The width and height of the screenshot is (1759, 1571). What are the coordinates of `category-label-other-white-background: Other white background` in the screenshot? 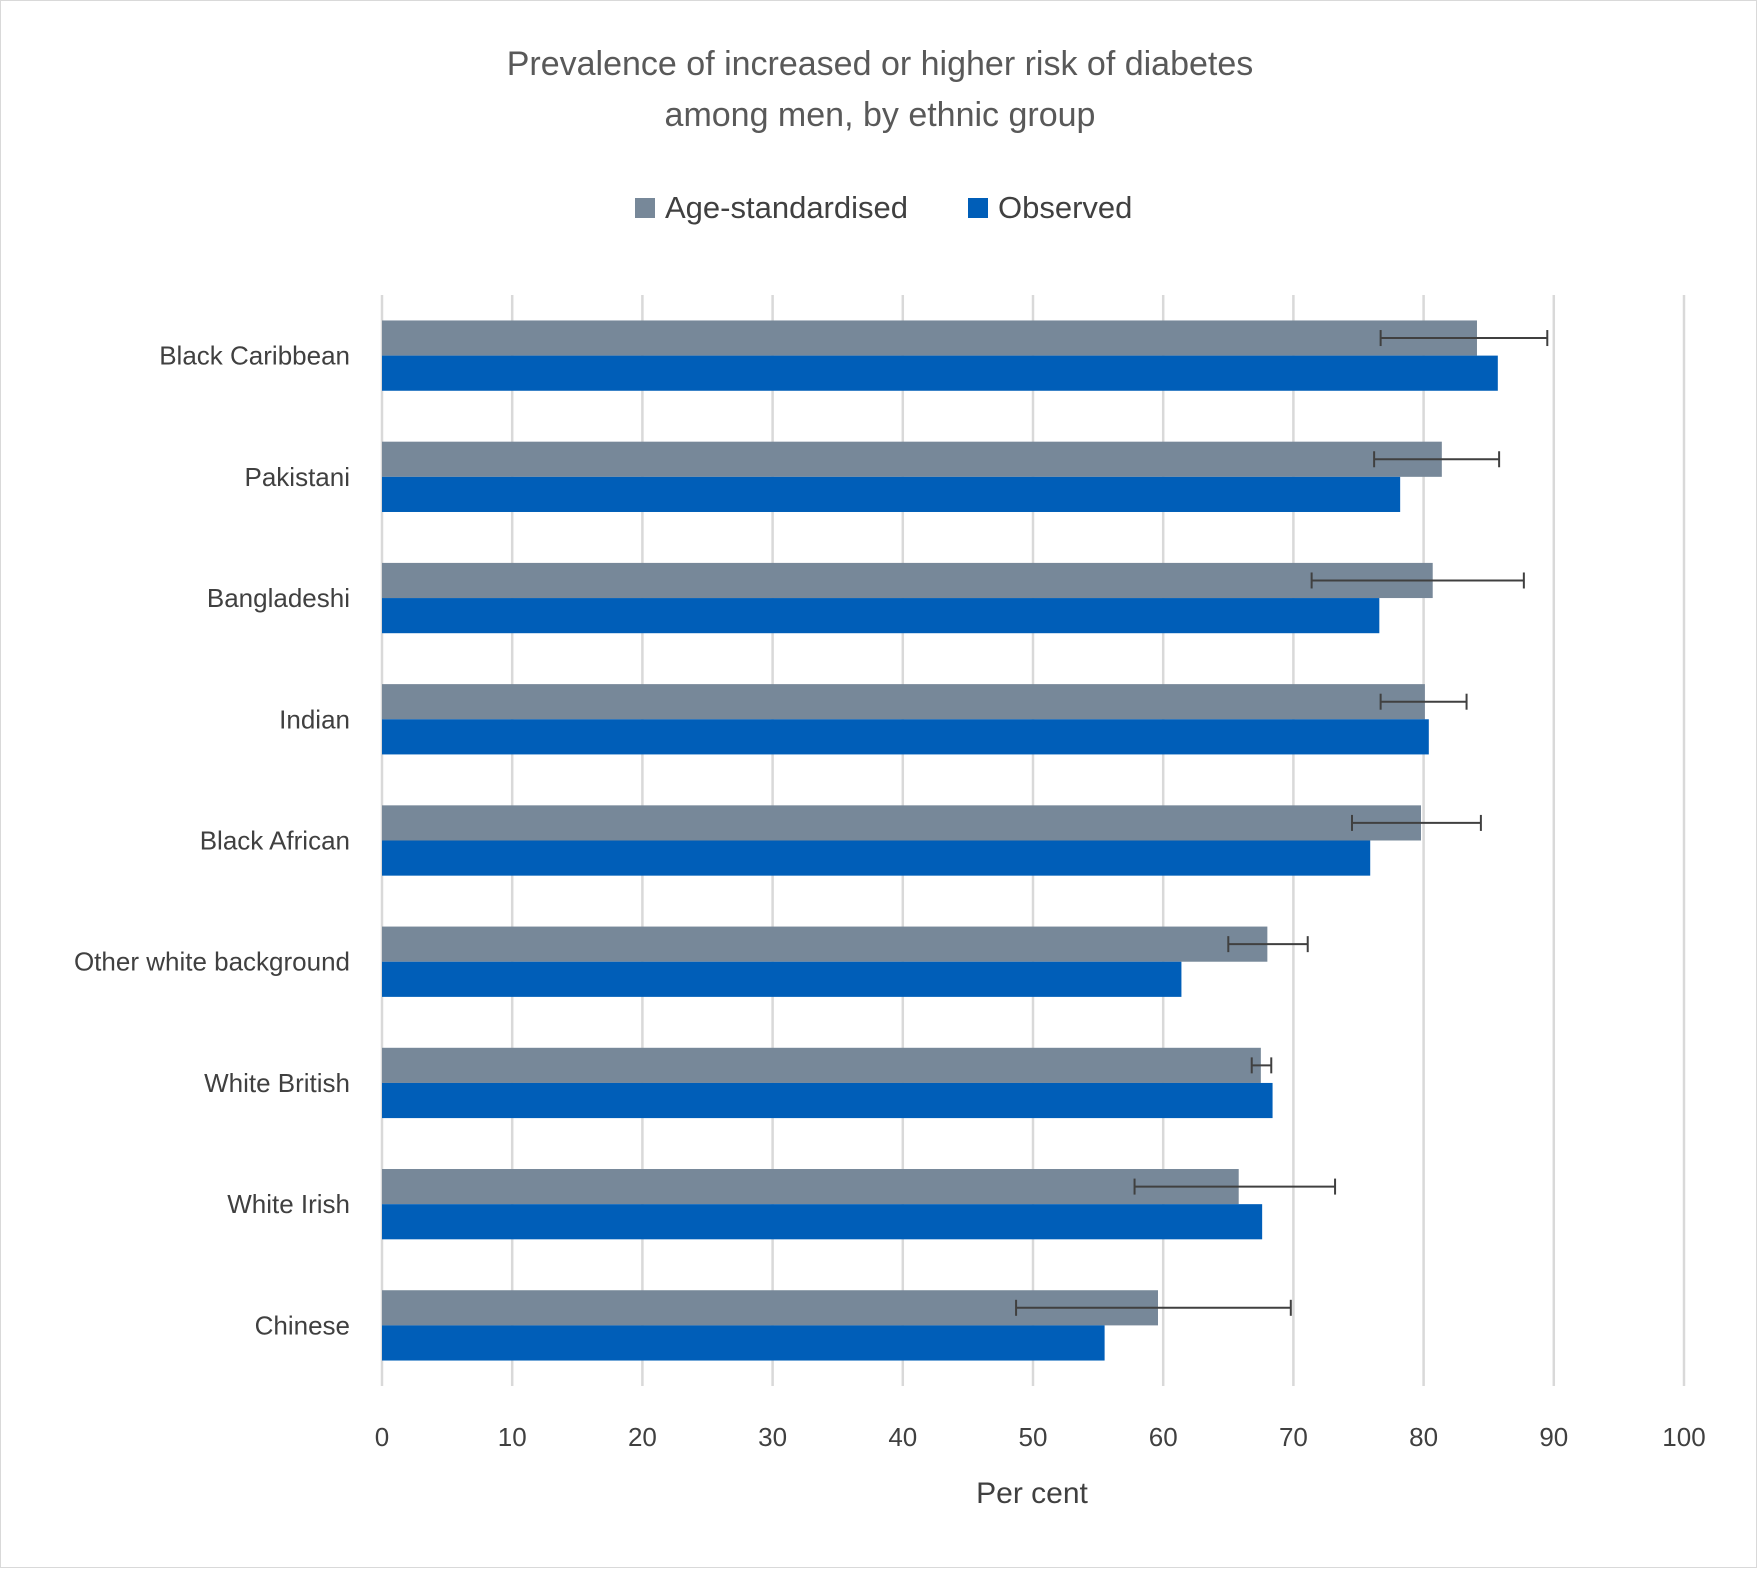 It's located at (212, 962).